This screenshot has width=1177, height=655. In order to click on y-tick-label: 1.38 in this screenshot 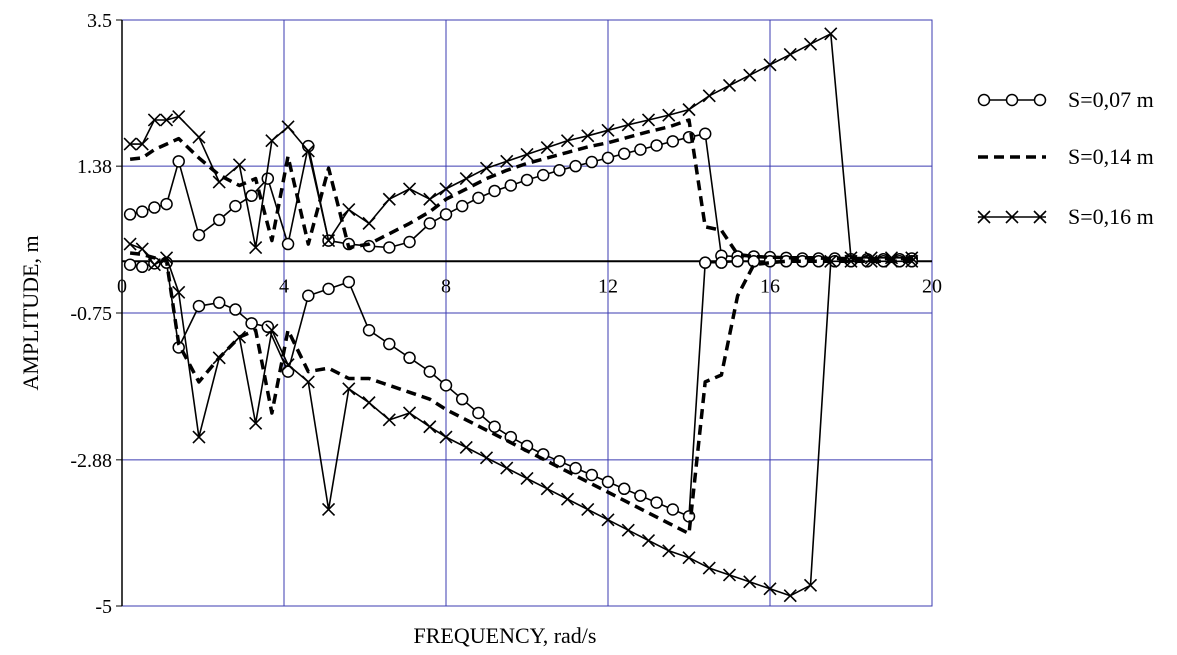, I will do `click(94, 167)`.